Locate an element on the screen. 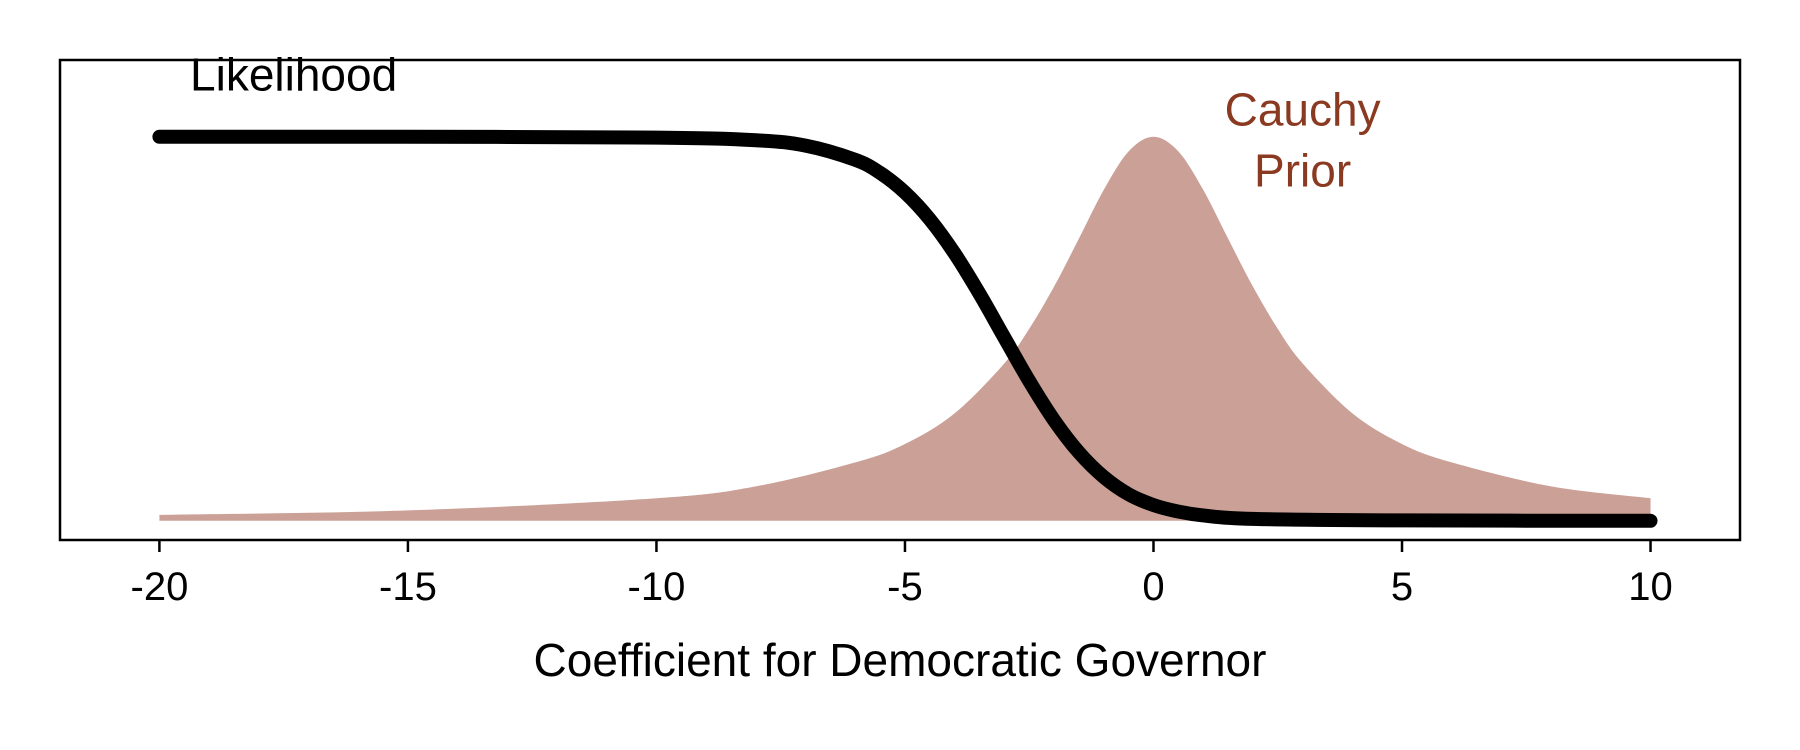 This screenshot has height=750, width=1800. x-tick-label: 0 is located at coordinates (1153, 587).